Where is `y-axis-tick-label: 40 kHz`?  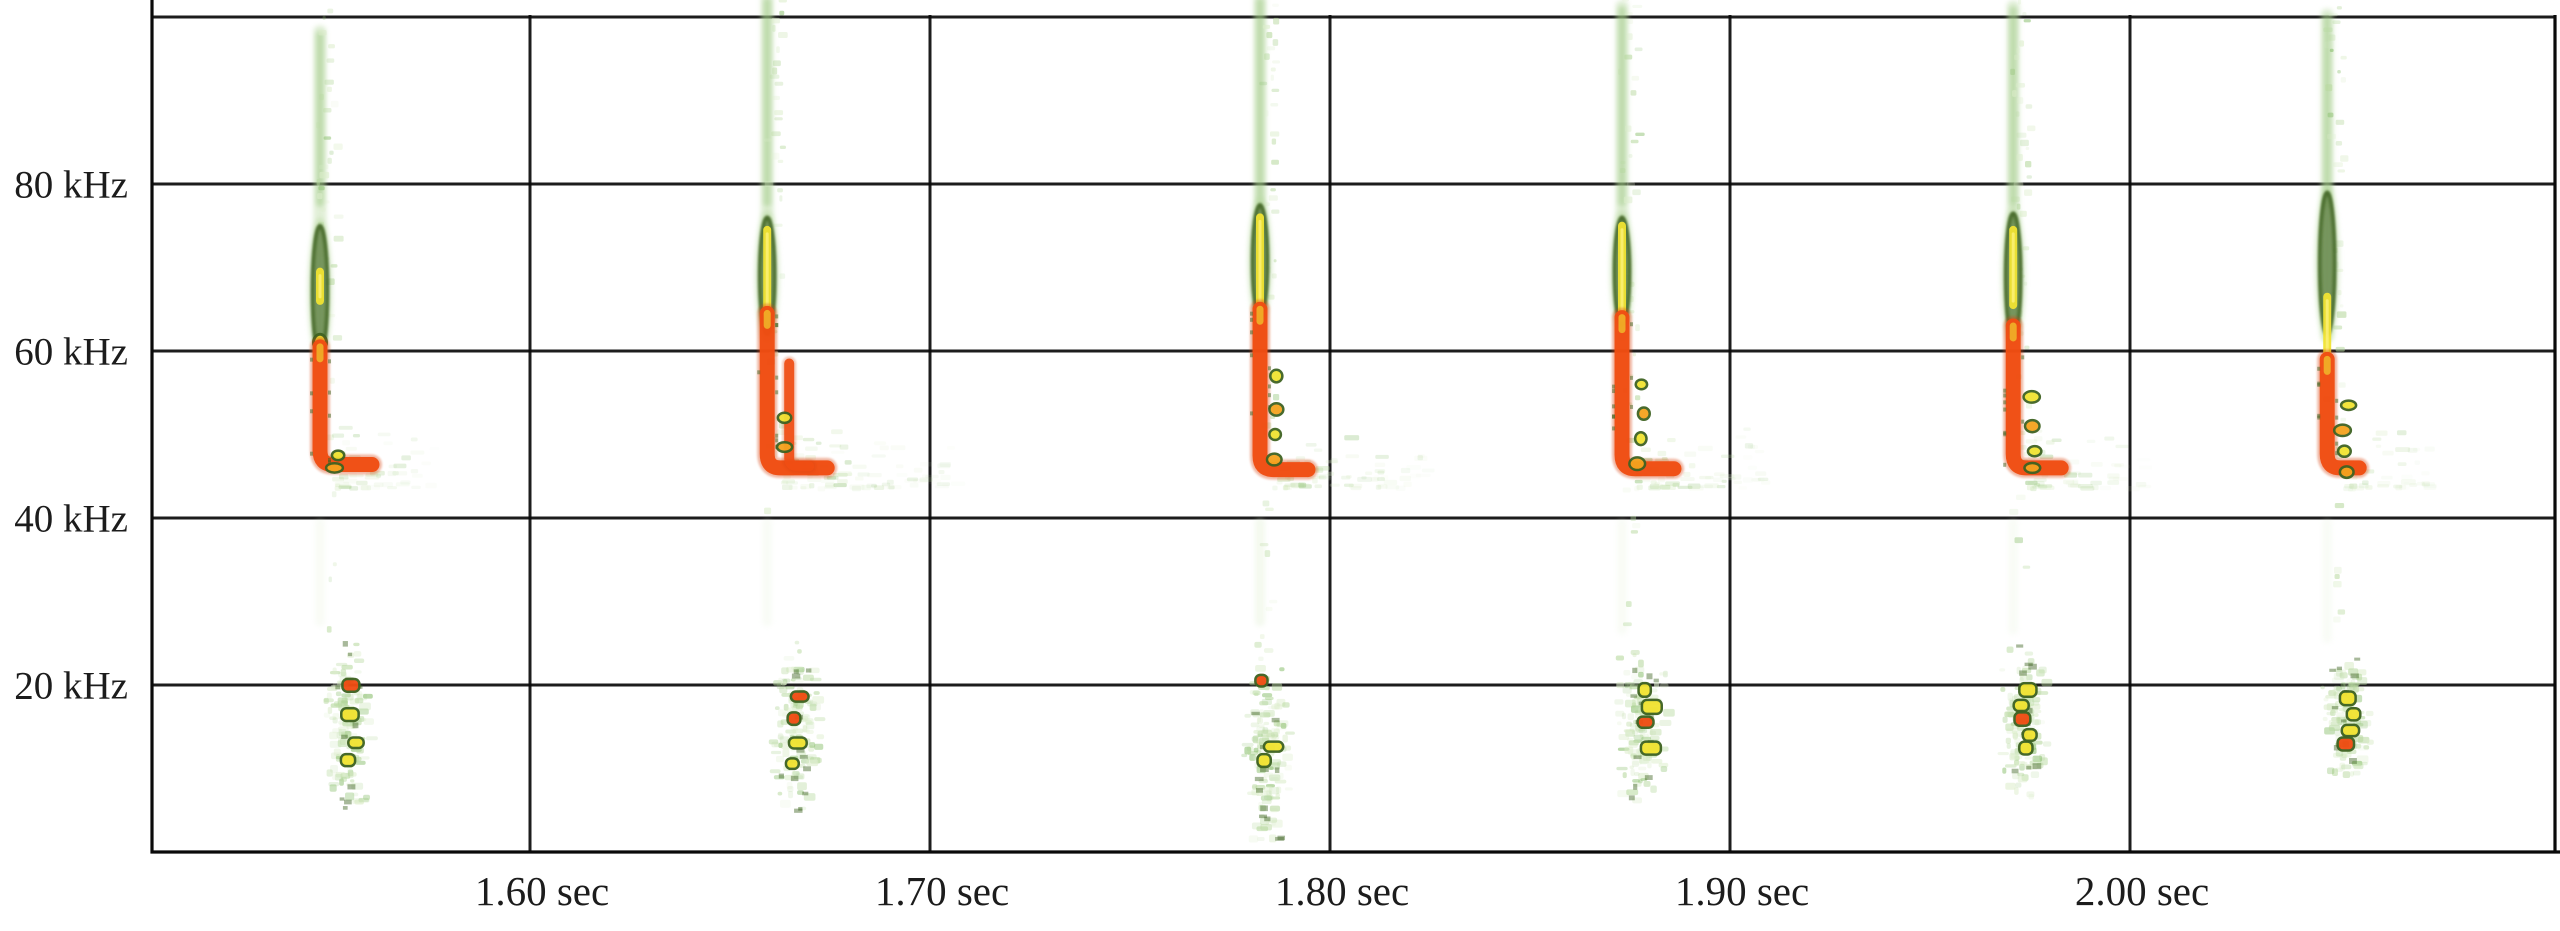 y-axis-tick-label: 40 kHz is located at coordinates (71, 518).